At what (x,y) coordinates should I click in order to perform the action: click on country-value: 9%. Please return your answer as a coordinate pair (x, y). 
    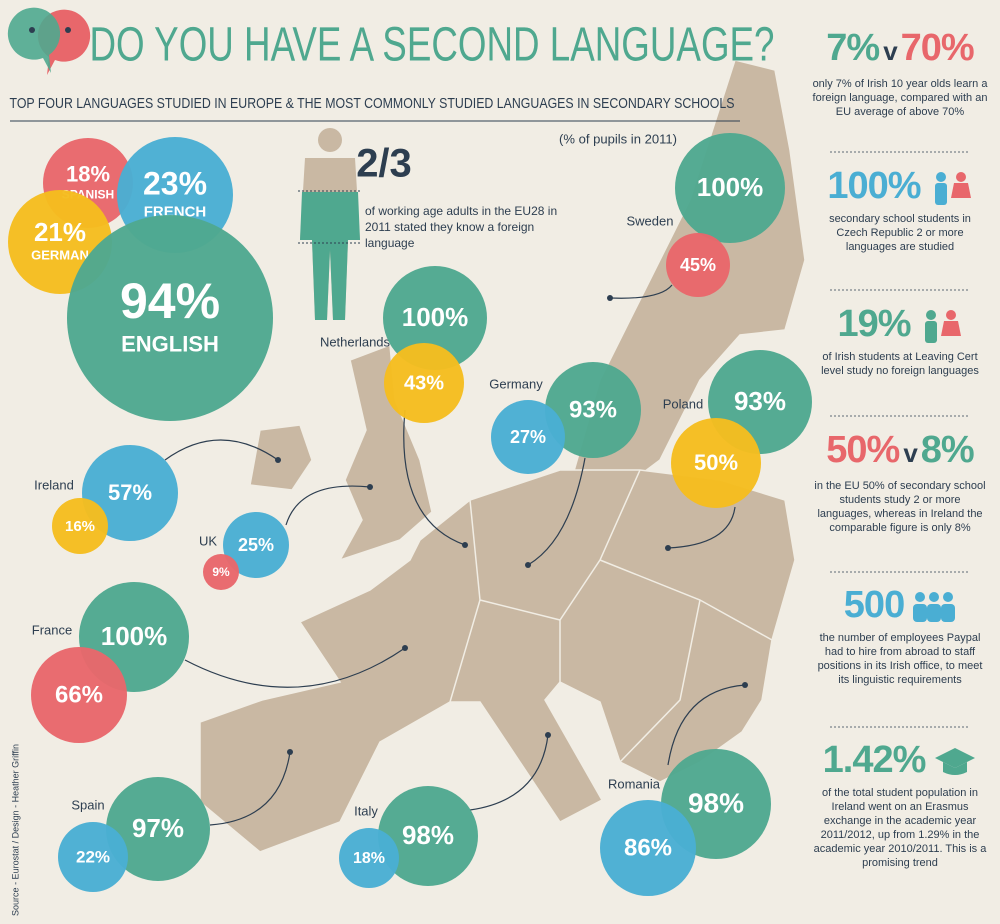
    Looking at the image, I should click on (221, 572).